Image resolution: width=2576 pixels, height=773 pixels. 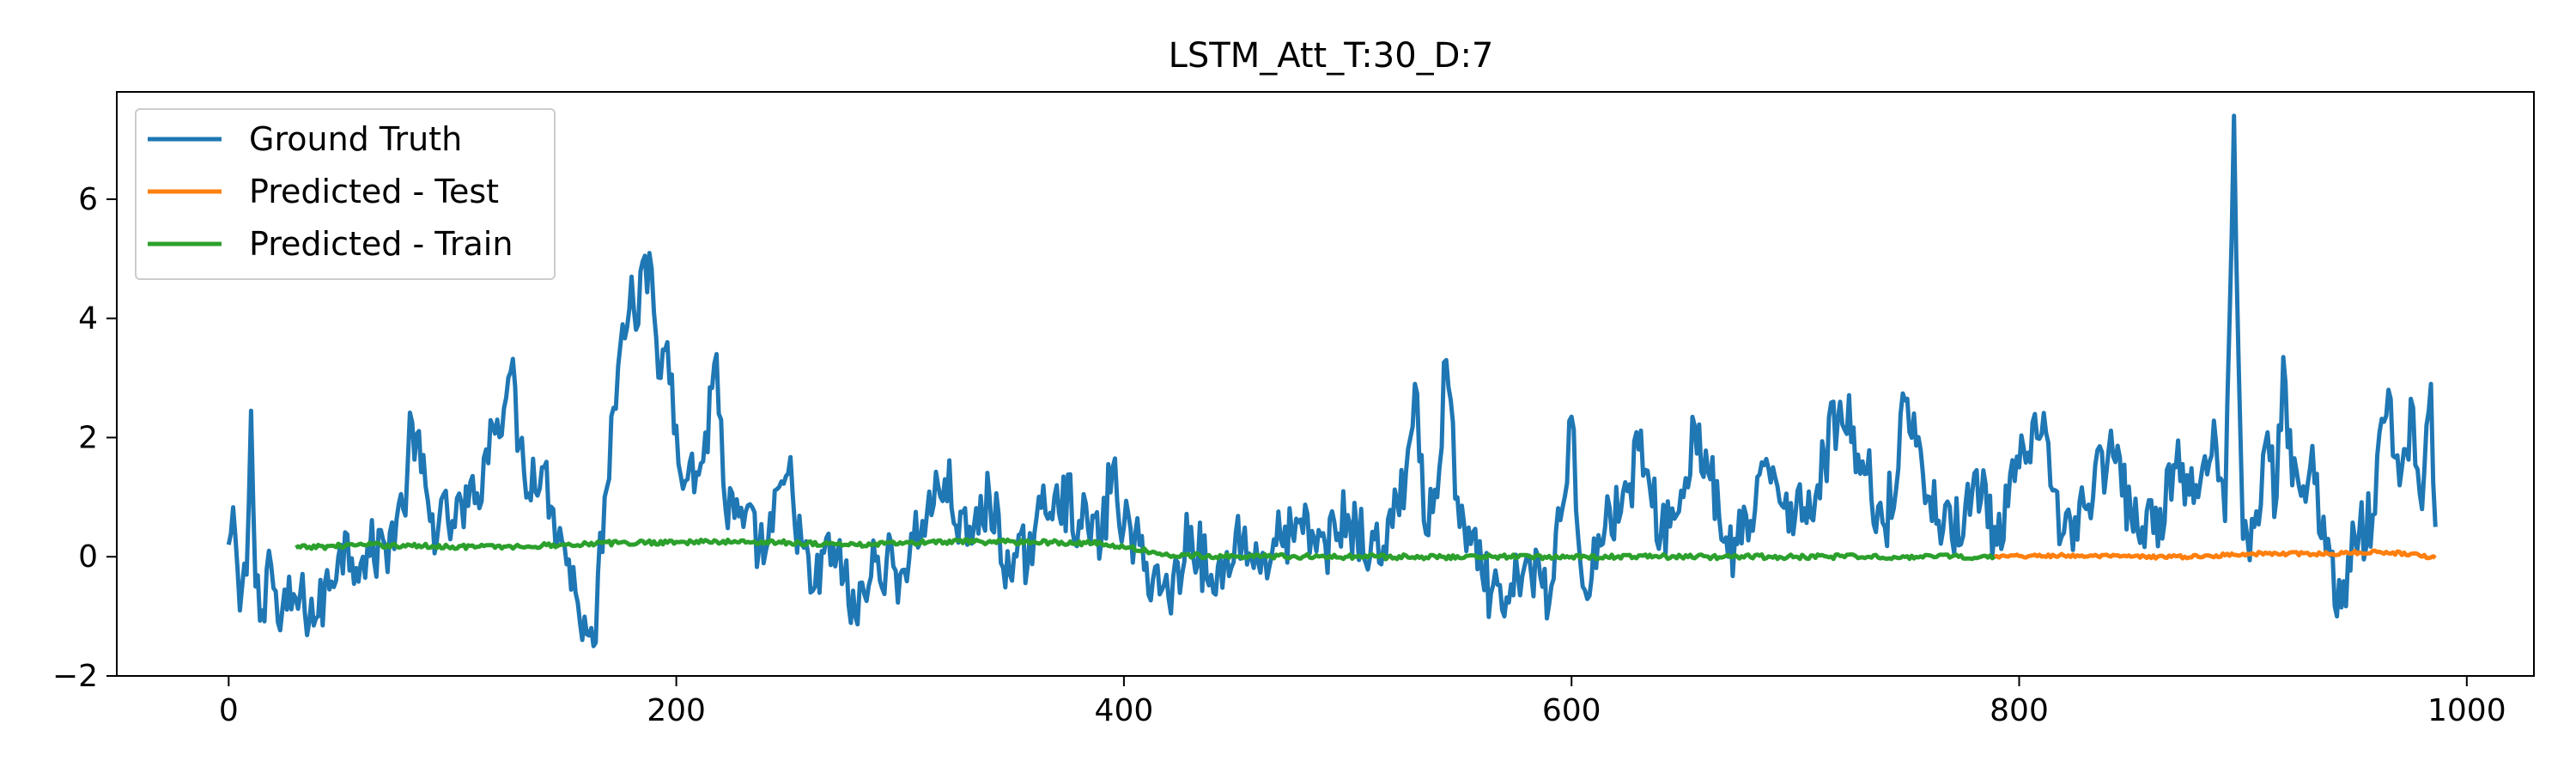 I want to click on series-line-predicted-train, so click(x=1145, y=549).